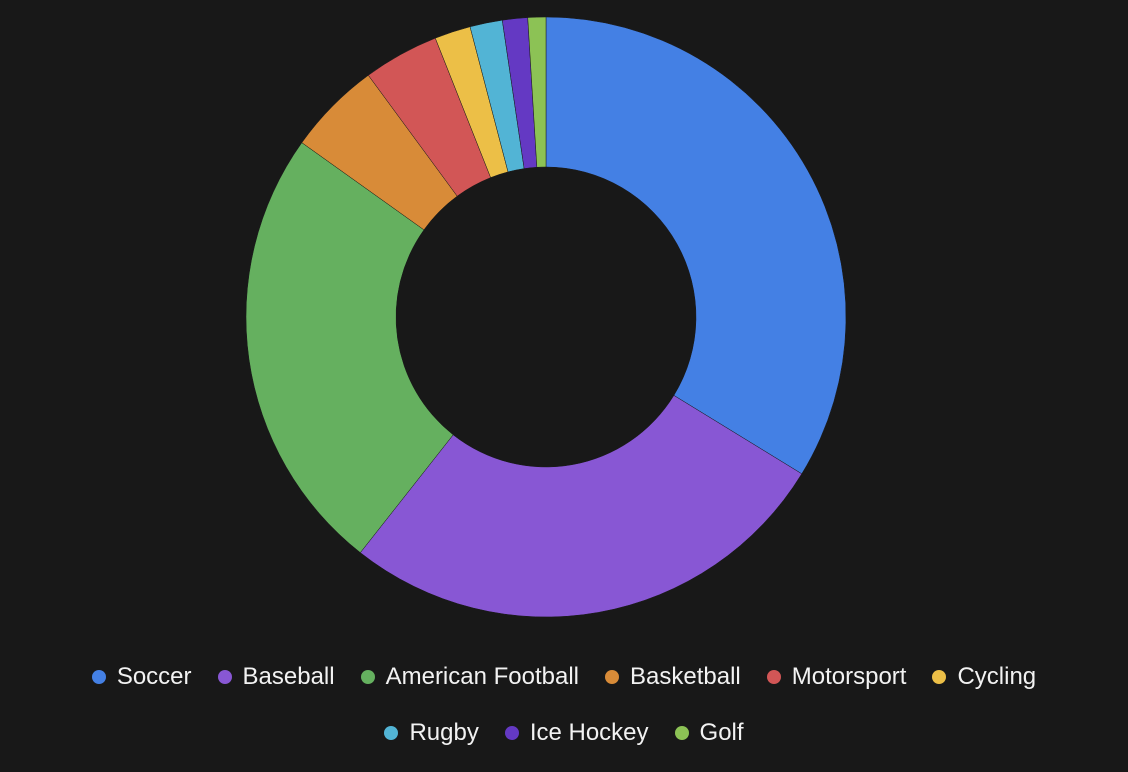 The height and width of the screenshot is (772, 1128). I want to click on slice-golf, so click(537, 92).